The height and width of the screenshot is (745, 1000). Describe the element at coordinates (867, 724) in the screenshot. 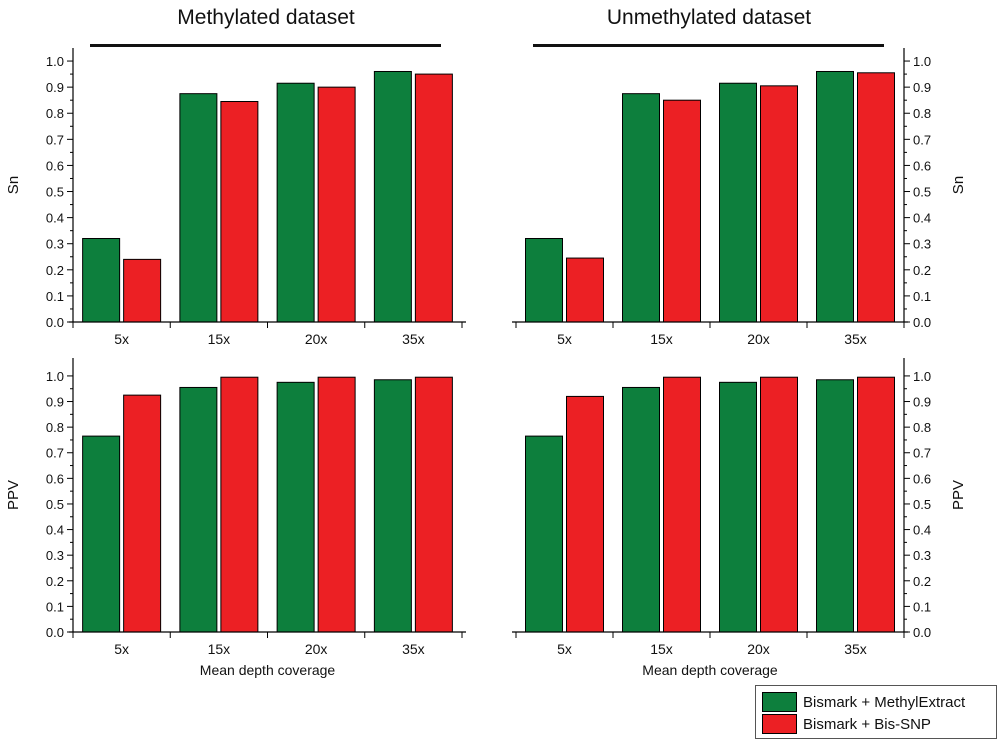

I see `legend-label-bis-snp: Bismark + Bis-SNP` at that location.